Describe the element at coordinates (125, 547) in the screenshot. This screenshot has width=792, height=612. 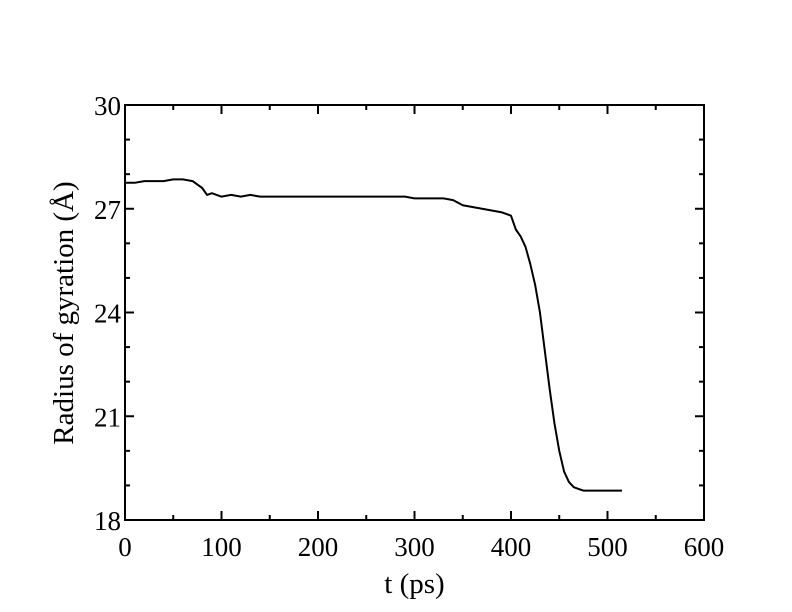
I see `x-tick-label: 0` at that location.